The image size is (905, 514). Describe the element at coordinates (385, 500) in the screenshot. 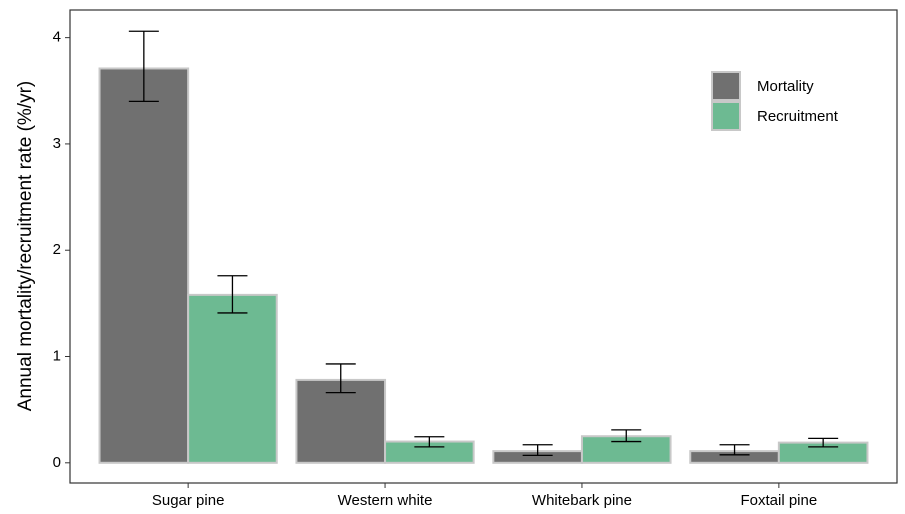

I see `x-tick-label: Western white` at that location.